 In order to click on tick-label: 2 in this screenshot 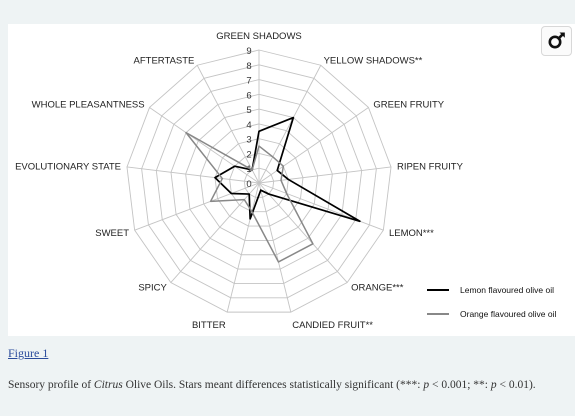, I will do `click(248, 154)`.